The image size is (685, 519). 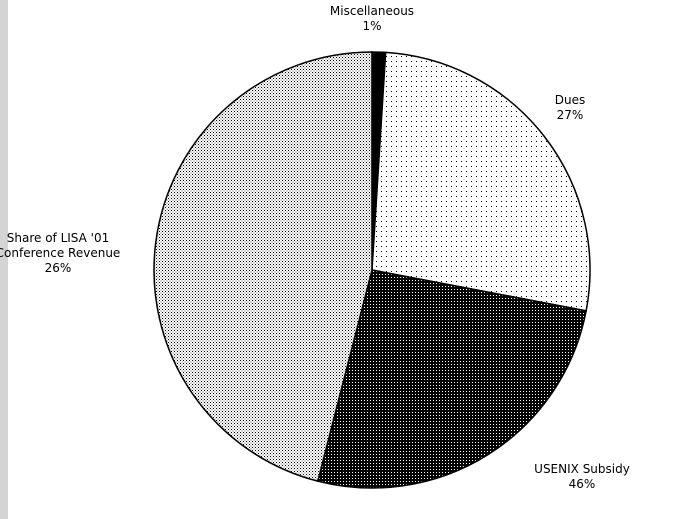 What do you see at coordinates (372, 26) in the screenshot?
I see `slice-value: 1%` at bounding box center [372, 26].